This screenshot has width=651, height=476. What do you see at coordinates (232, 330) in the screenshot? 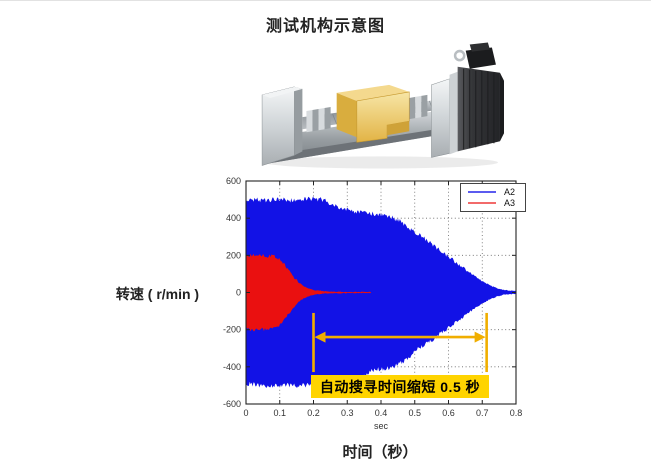
I see `y-tick-label: -200` at bounding box center [232, 330].